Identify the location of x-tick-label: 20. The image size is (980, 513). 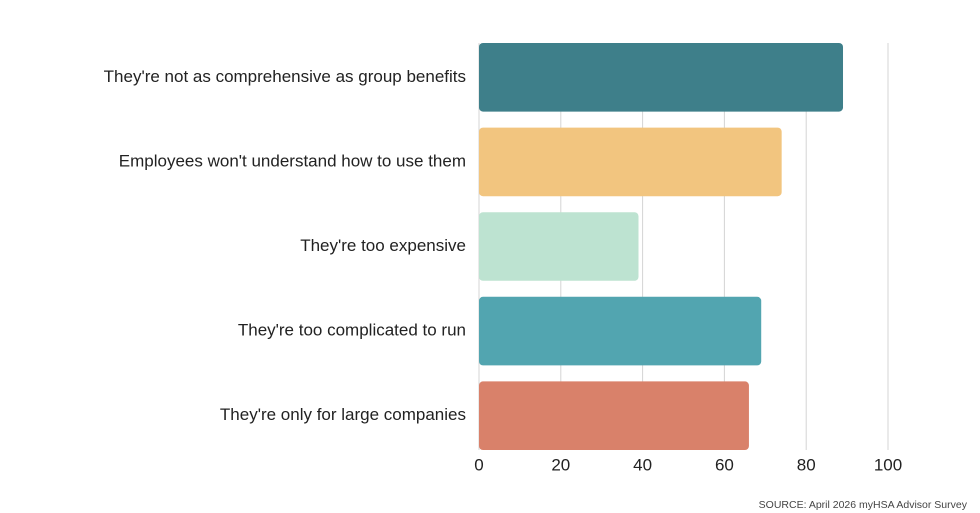
(560, 464).